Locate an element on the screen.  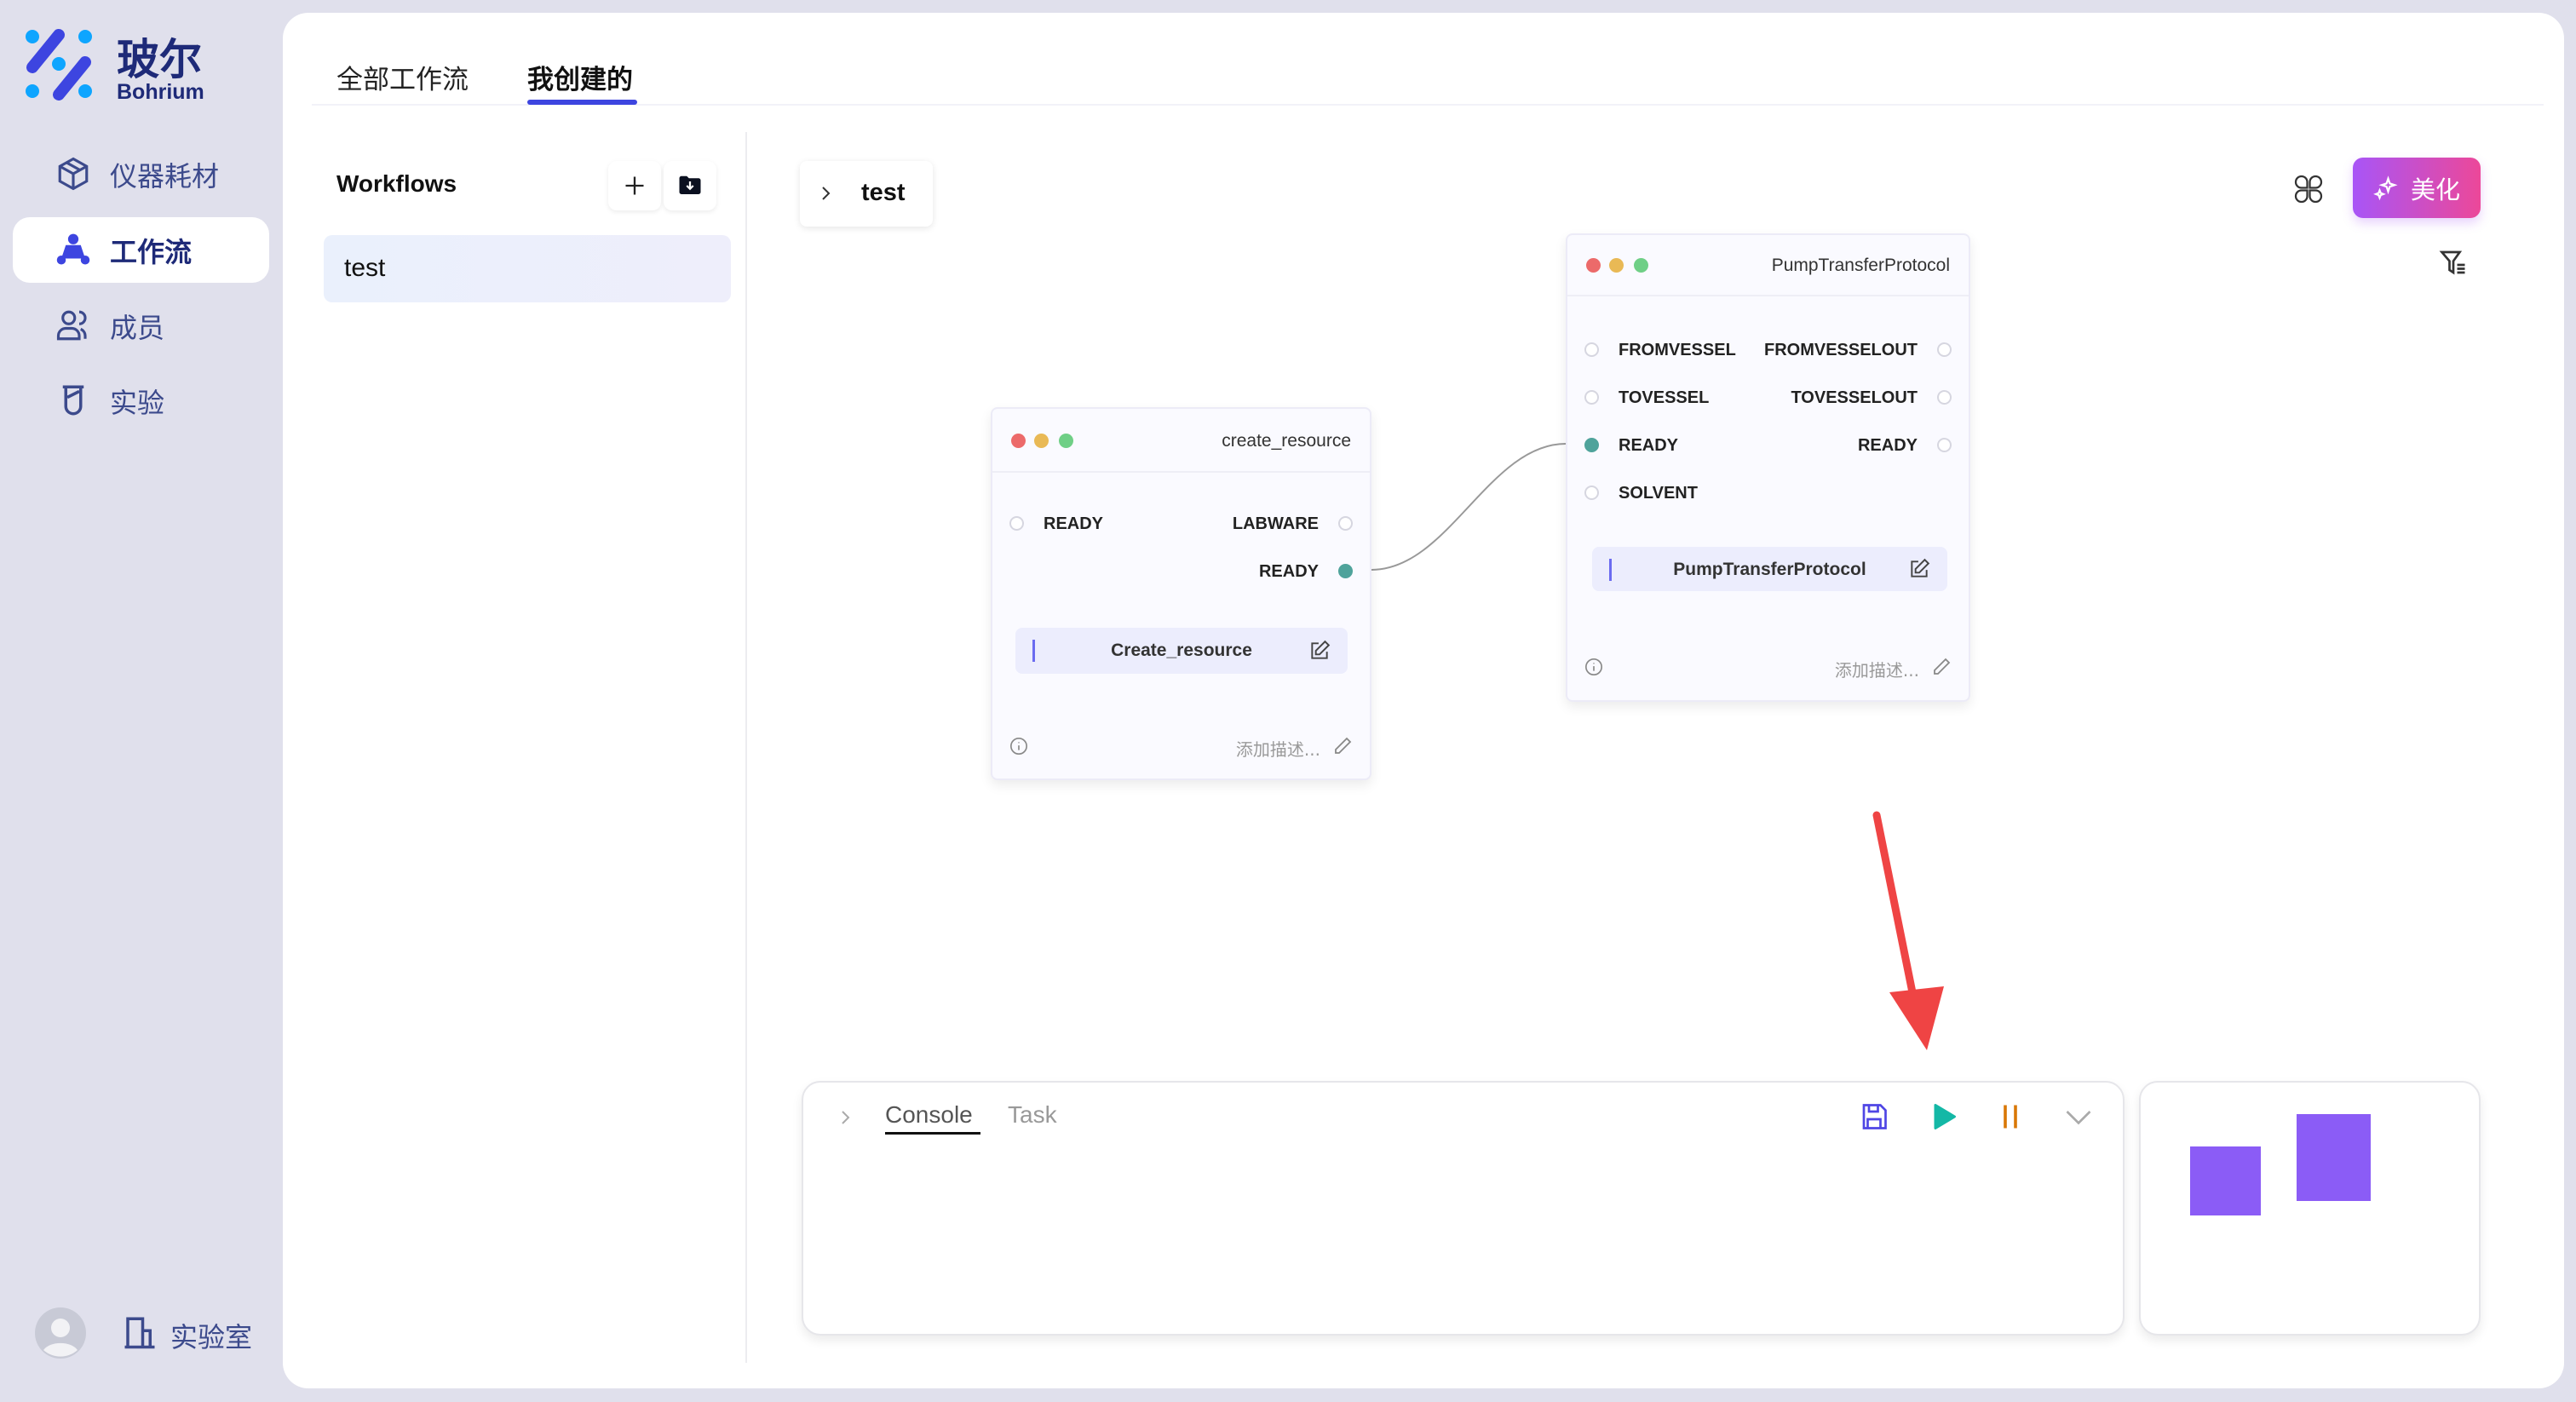
sidebar-item-label: 成员 is located at coordinates (137, 327).